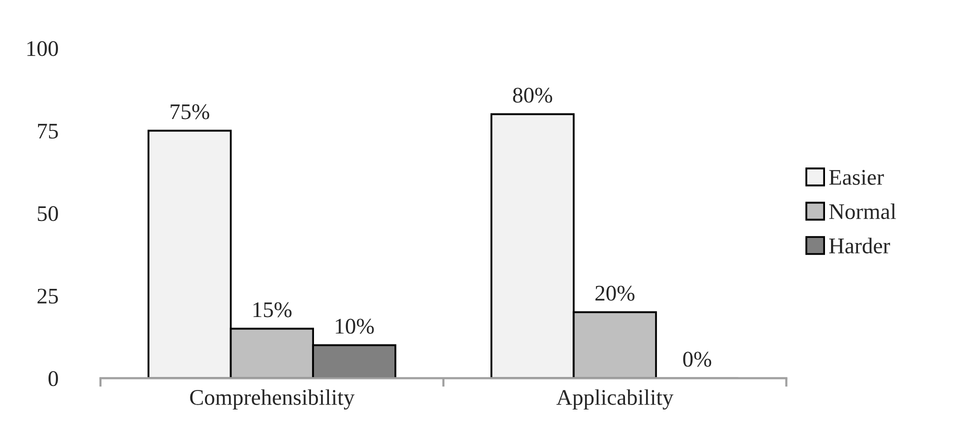 The height and width of the screenshot is (446, 966). What do you see at coordinates (532, 95) in the screenshot?
I see `data-label: 80%` at bounding box center [532, 95].